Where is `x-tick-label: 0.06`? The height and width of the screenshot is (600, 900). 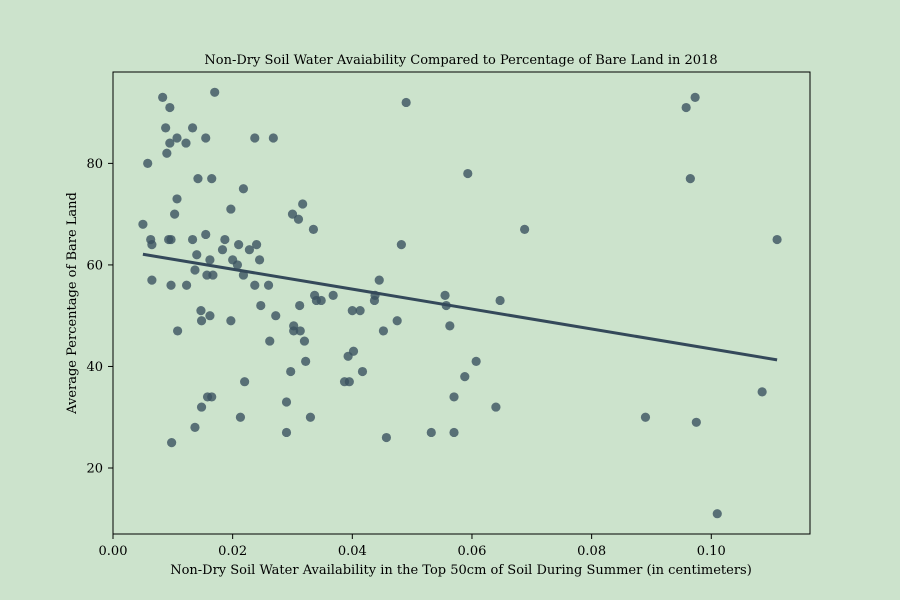 x-tick-label: 0.06 is located at coordinates (471, 551).